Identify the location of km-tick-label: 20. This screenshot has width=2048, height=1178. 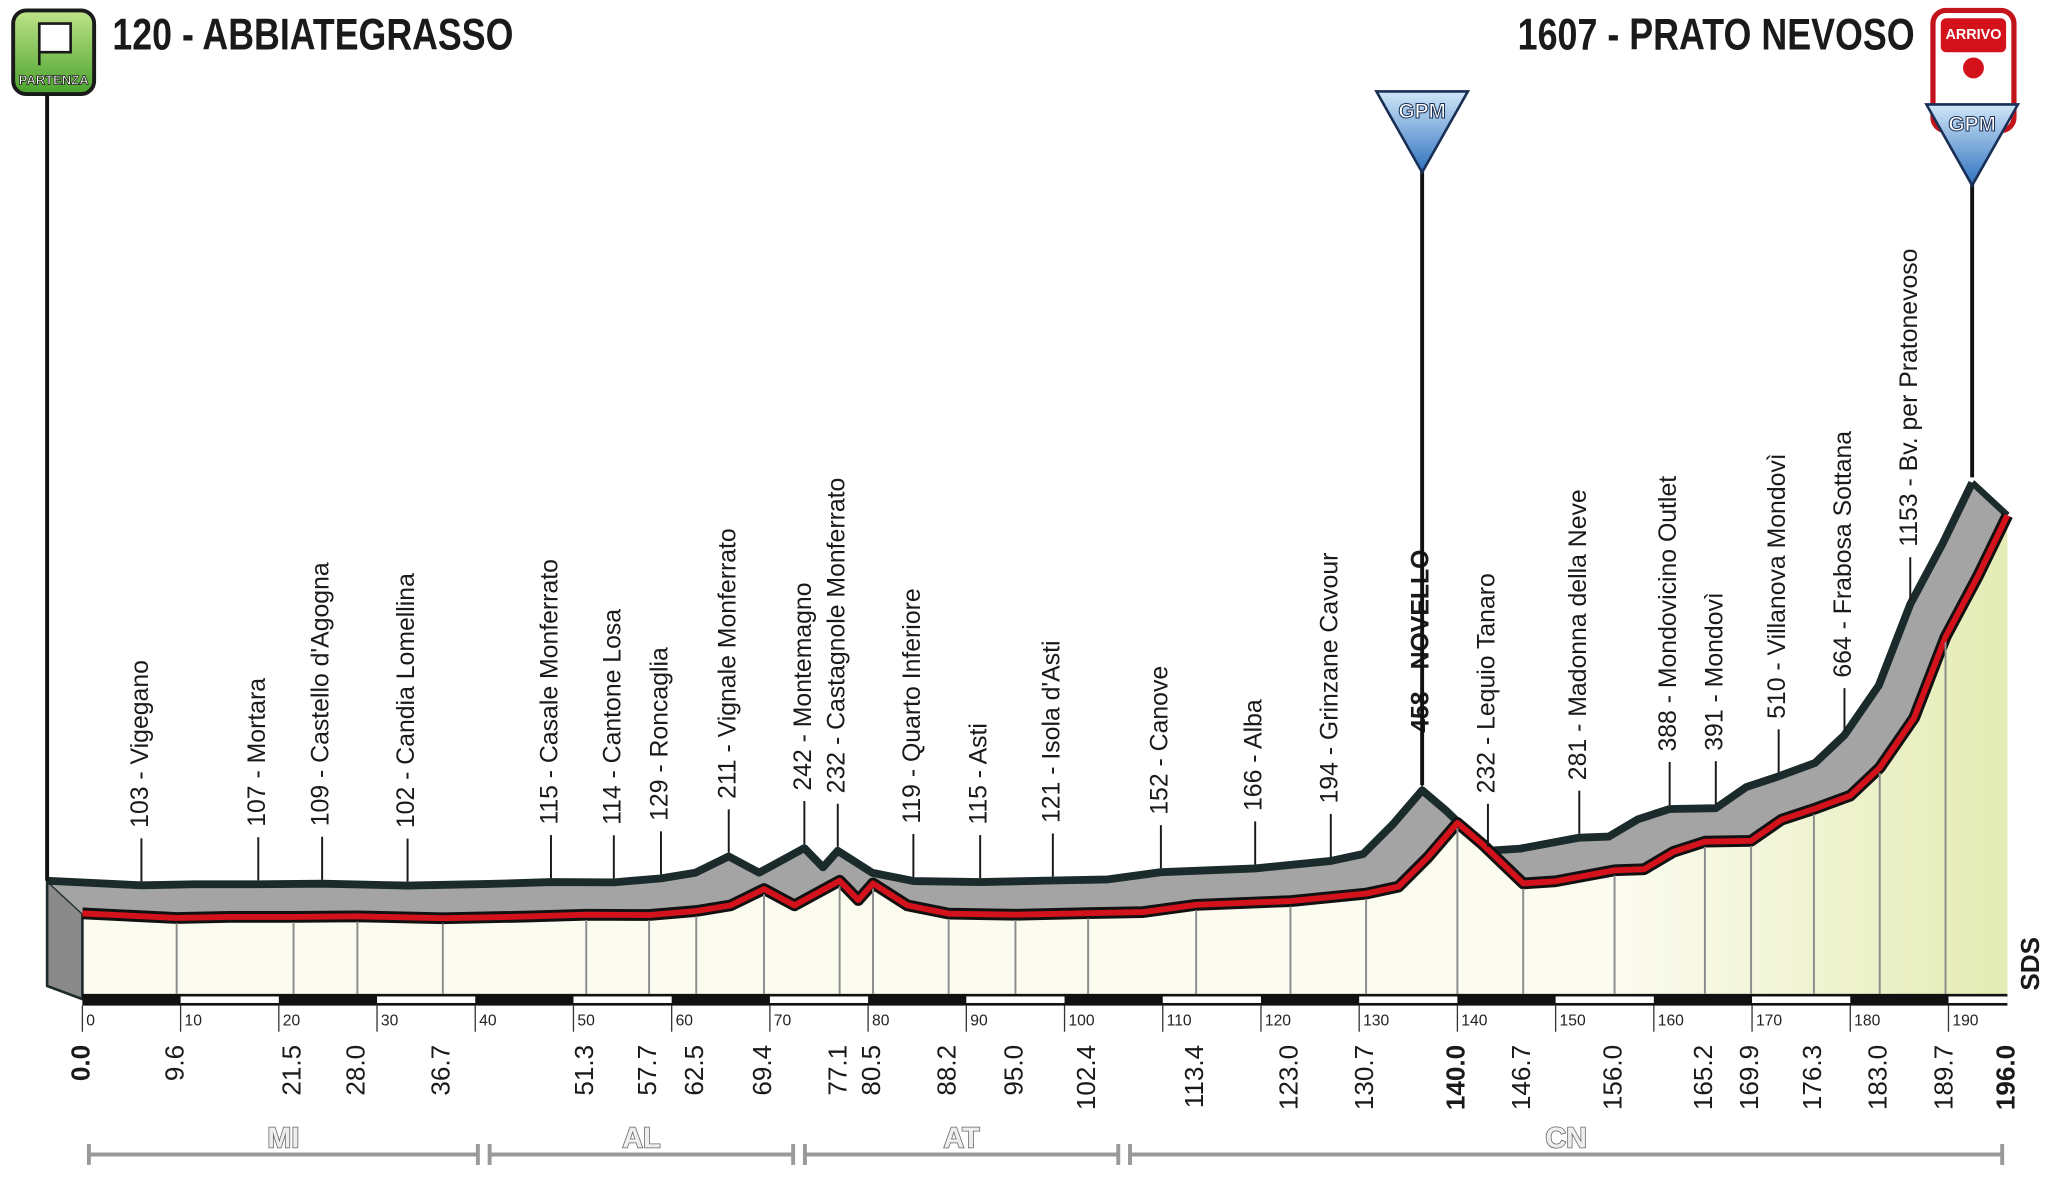
(292, 1020).